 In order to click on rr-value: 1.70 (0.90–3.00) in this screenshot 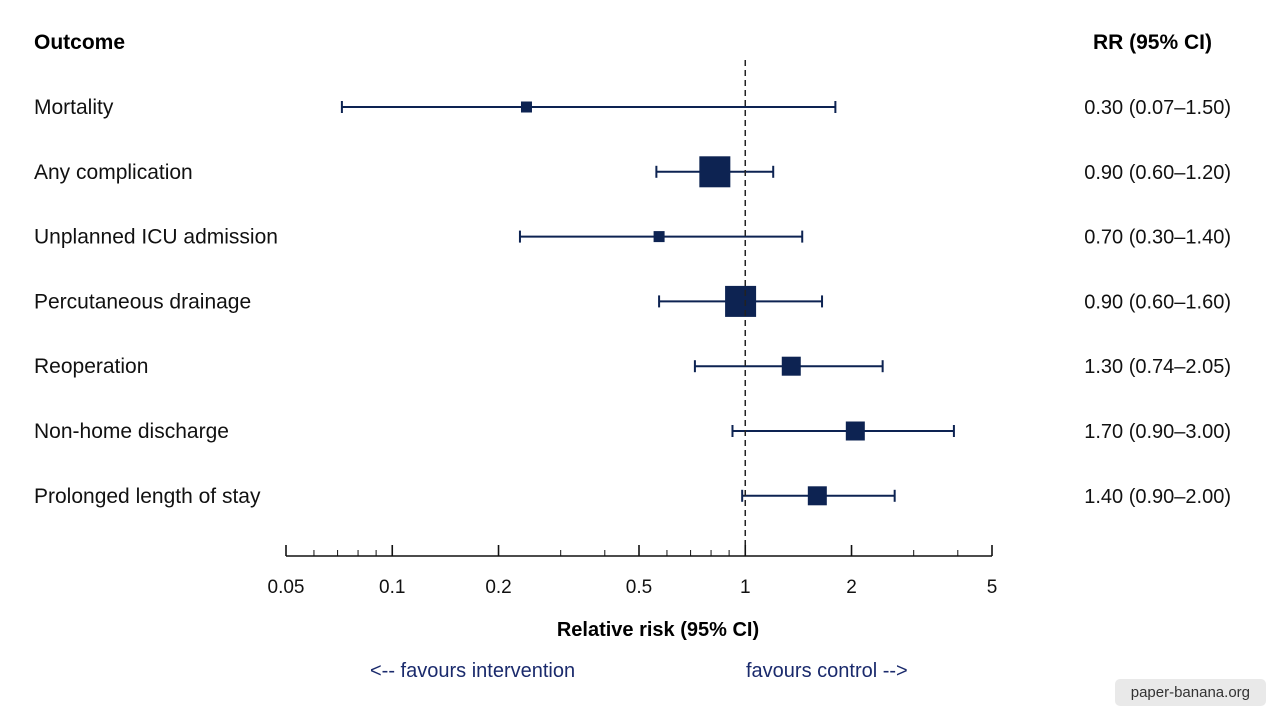, I will do `click(1157, 432)`.